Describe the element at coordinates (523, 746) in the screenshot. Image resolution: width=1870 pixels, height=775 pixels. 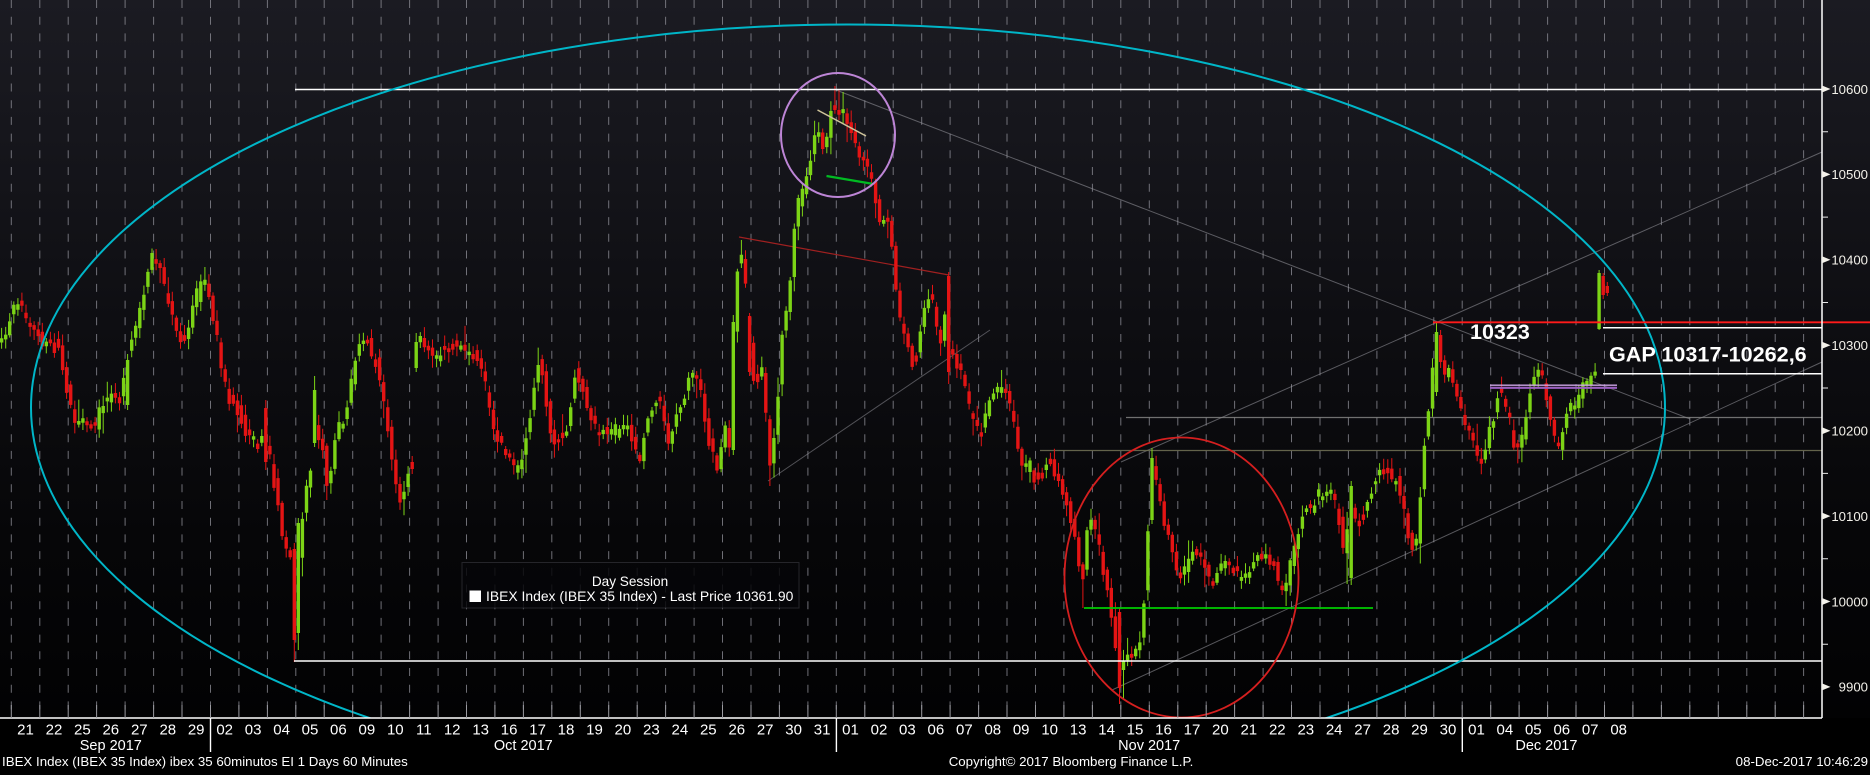
I see `svg-text: Oct 2017` at that location.